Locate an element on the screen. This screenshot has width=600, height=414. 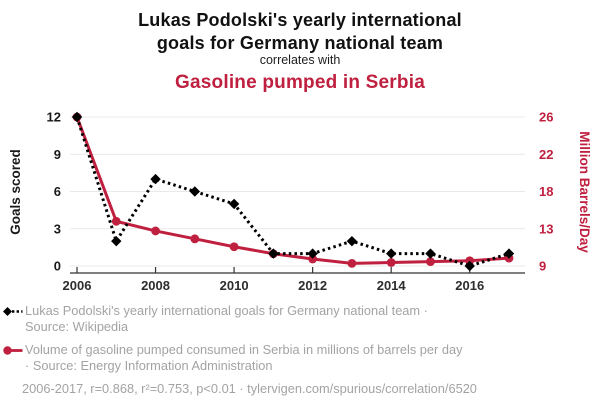
title-line-2: goals for Germany national team is located at coordinates (300, 43).